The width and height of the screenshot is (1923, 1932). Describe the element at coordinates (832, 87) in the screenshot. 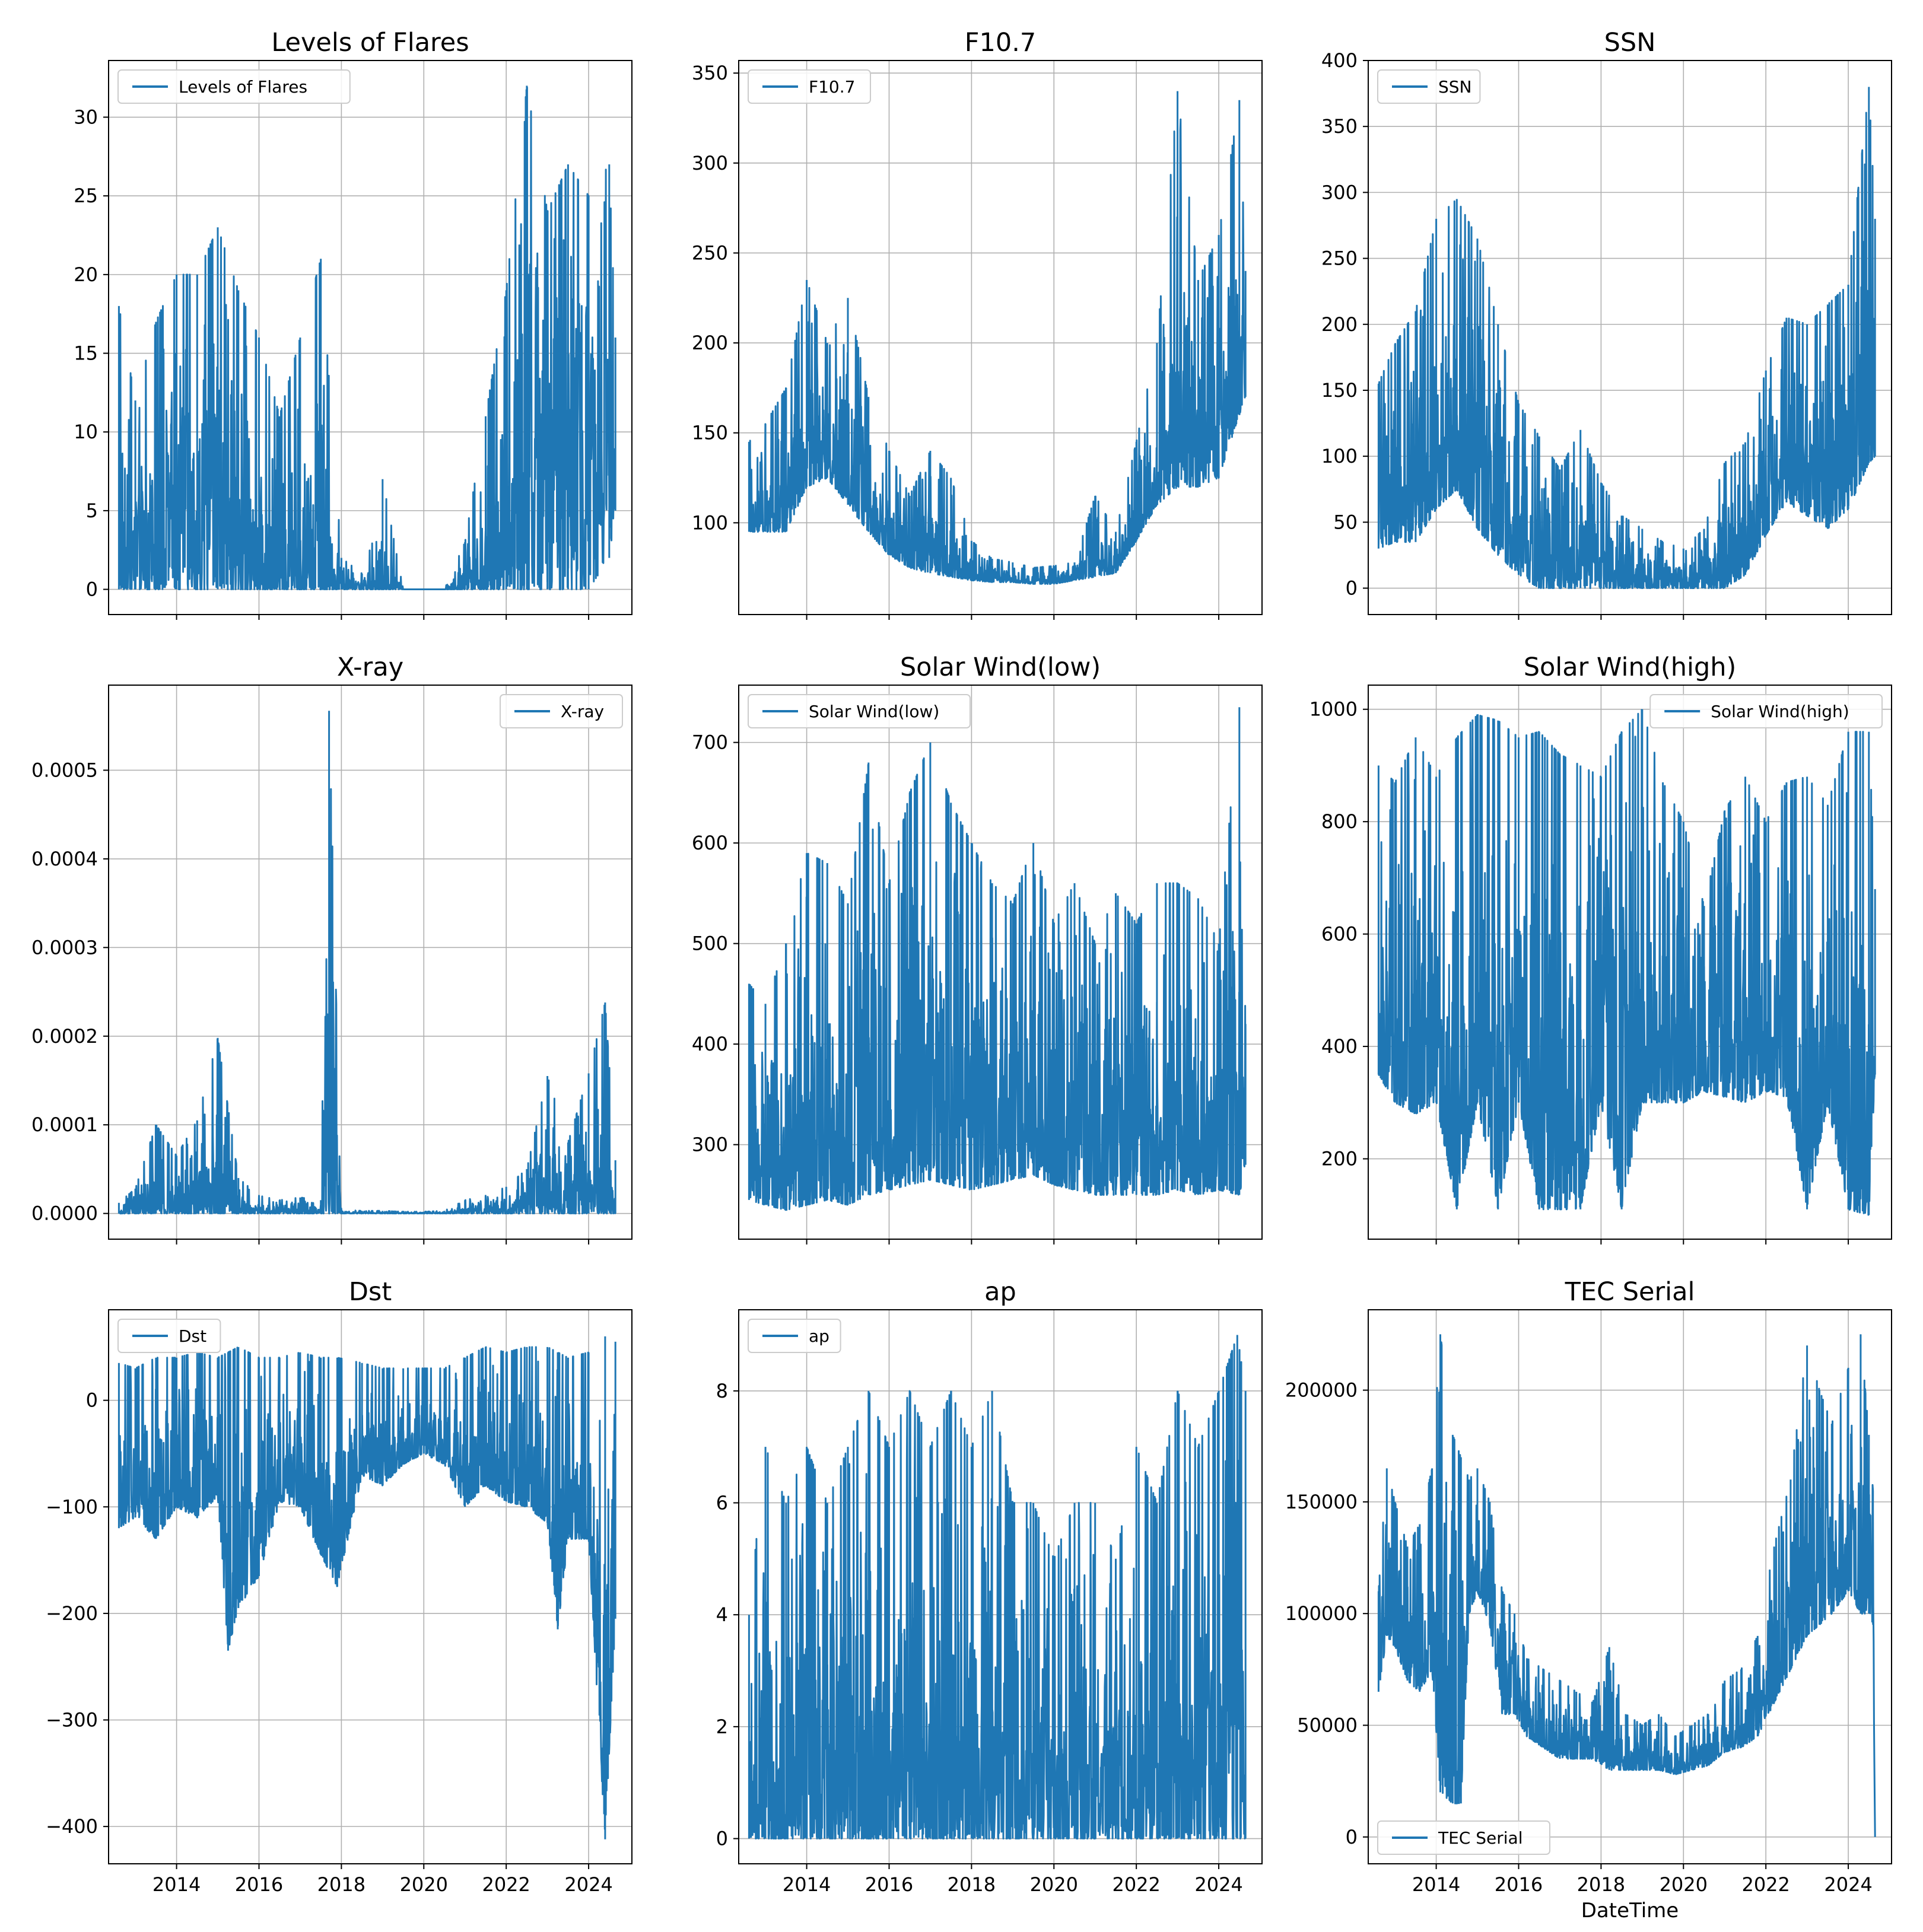

I see `legend-label: F10.7` at that location.